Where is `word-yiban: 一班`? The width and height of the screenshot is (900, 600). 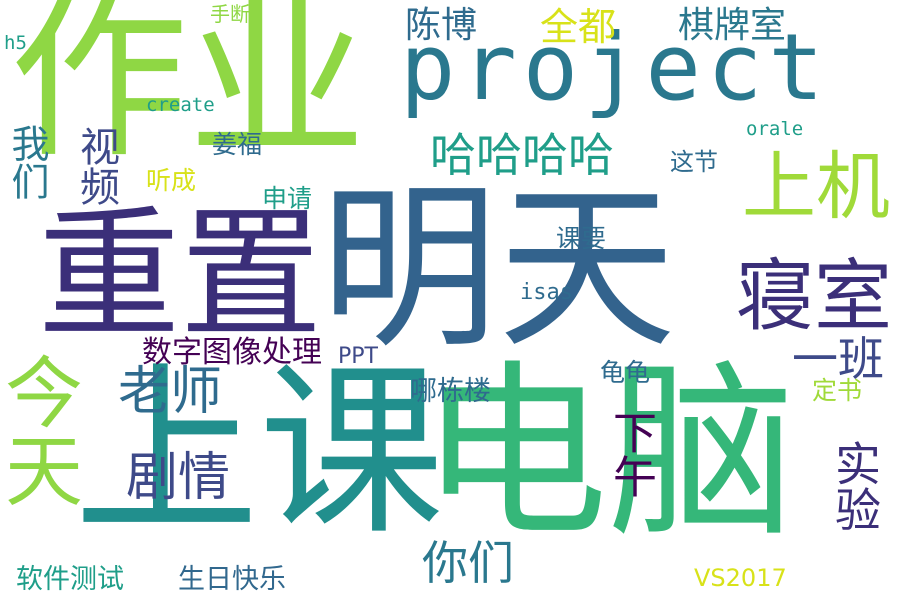 word-yiban: 一班 is located at coordinates (838, 359).